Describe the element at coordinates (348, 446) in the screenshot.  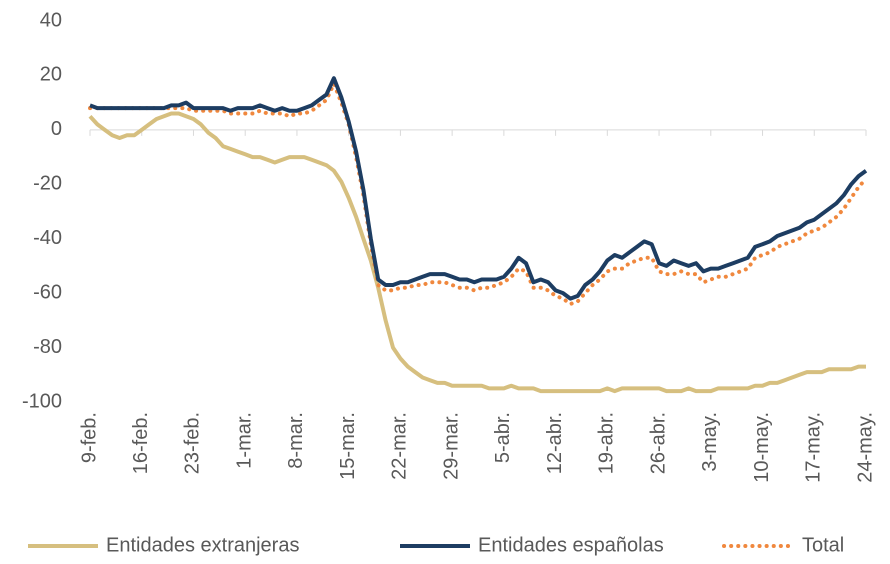
I see `x-tick-label: 15-mar.` at that location.